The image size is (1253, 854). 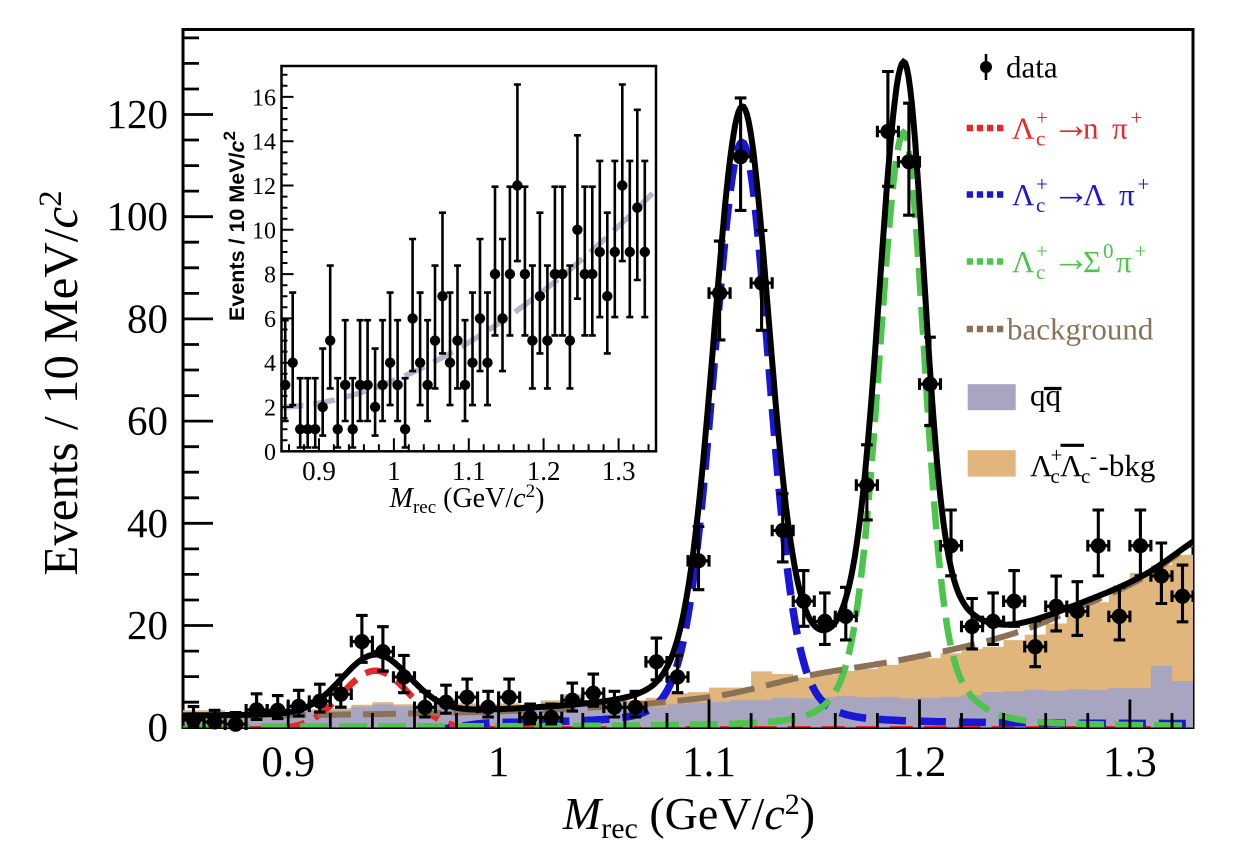 What do you see at coordinates (1092, 261) in the screenshot?
I see `svg-text: Σ` at bounding box center [1092, 261].